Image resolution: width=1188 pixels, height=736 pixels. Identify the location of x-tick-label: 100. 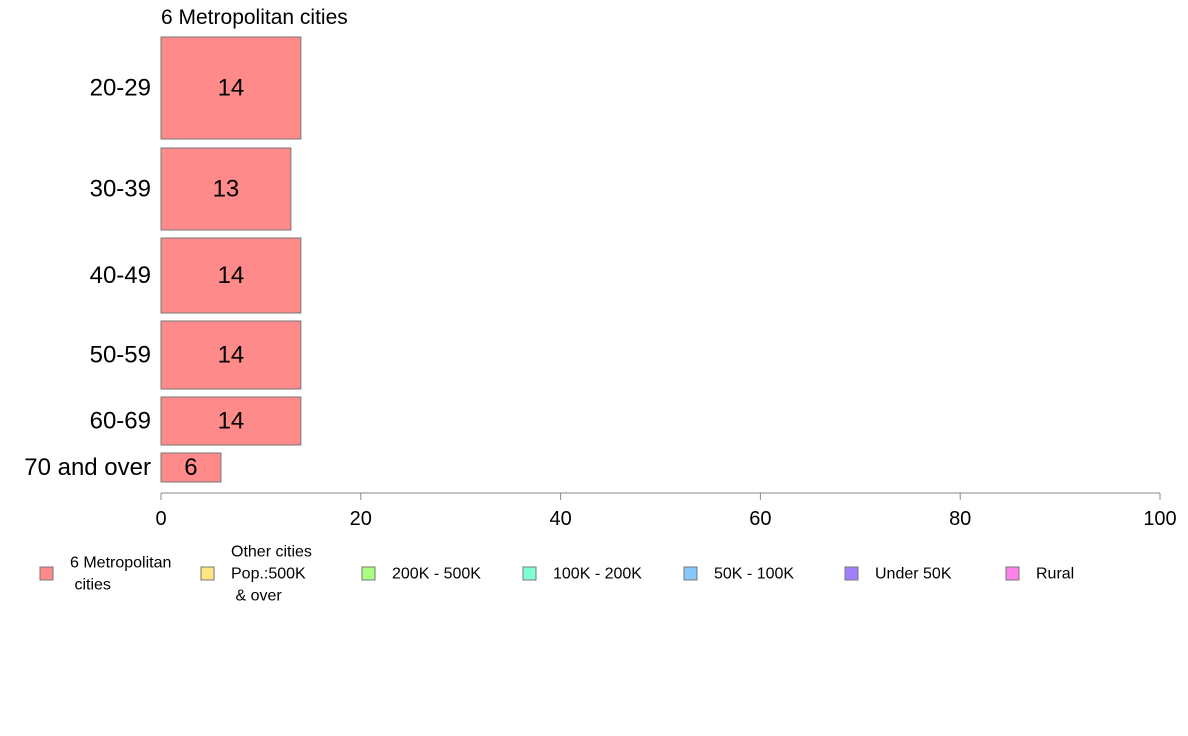
(1159, 519).